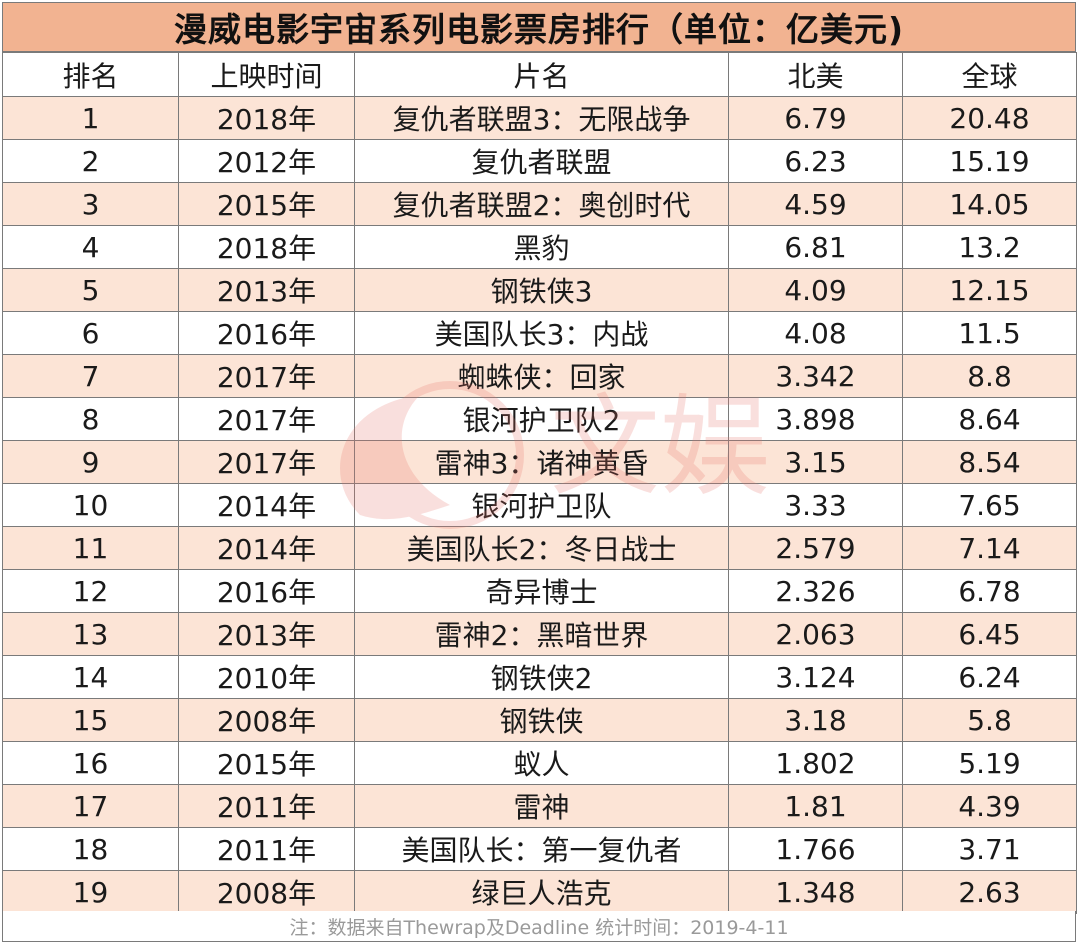 Image resolution: width=1080 pixels, height=944 pixels. What do you see at coordinates (90, 849) in the screenshot?
I see `rank-cell: 18` at bounding box center [90, 849].